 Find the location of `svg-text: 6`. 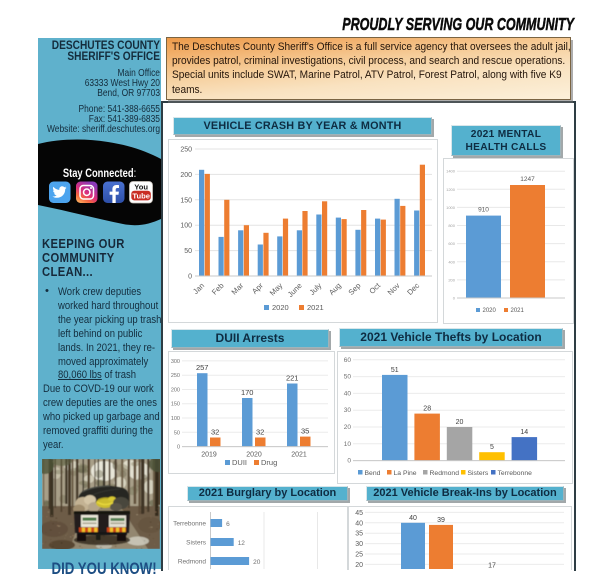

svg-text: 6 is located at coordinates (228, 524).